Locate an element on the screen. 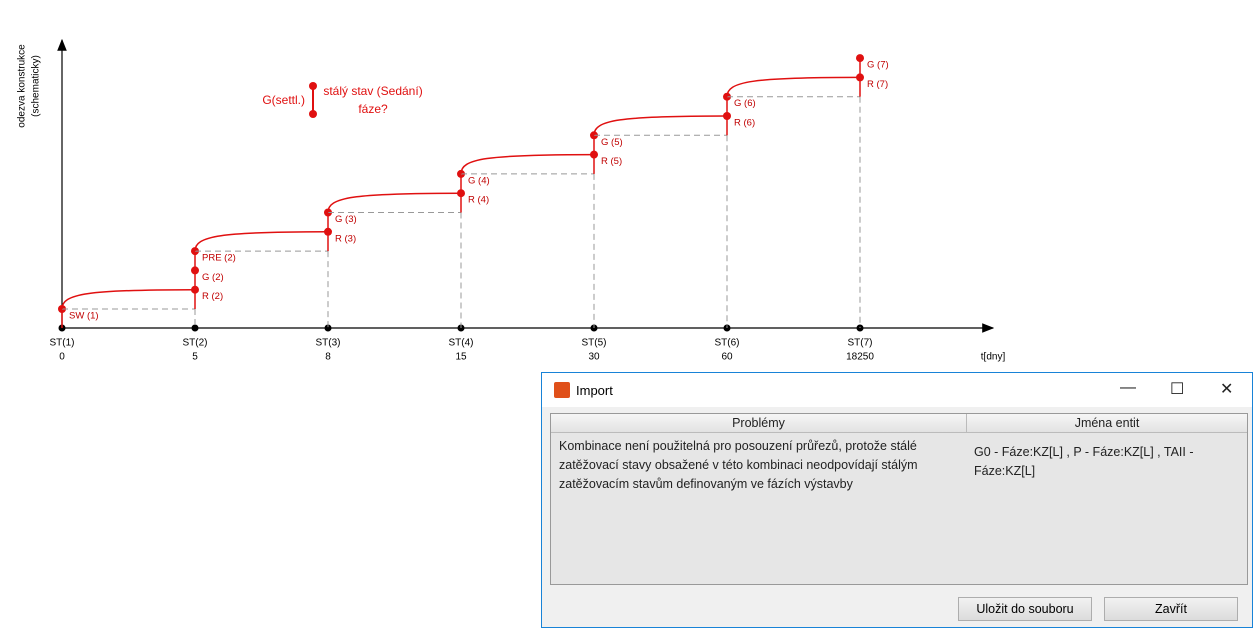  dialog-title: Import is located at coordinates (594, 390).